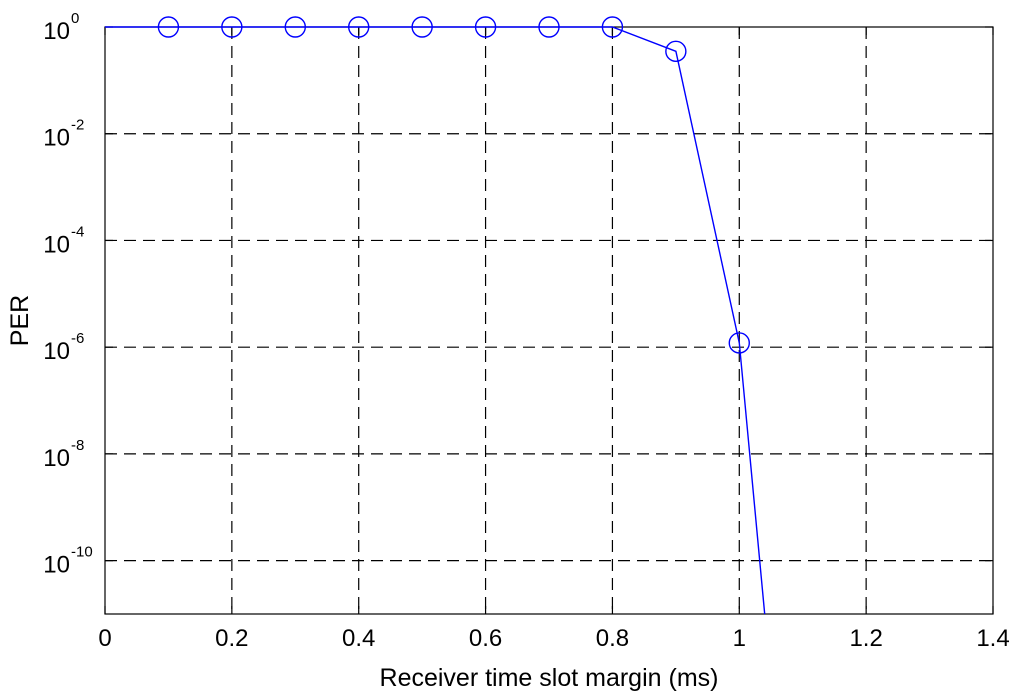 This screenshot has width=1011, height=693. What do you see at coordinates (865, 638) in the screenshot?
I see `x-tick-label: 1.2` at bounding box center [865, 638].